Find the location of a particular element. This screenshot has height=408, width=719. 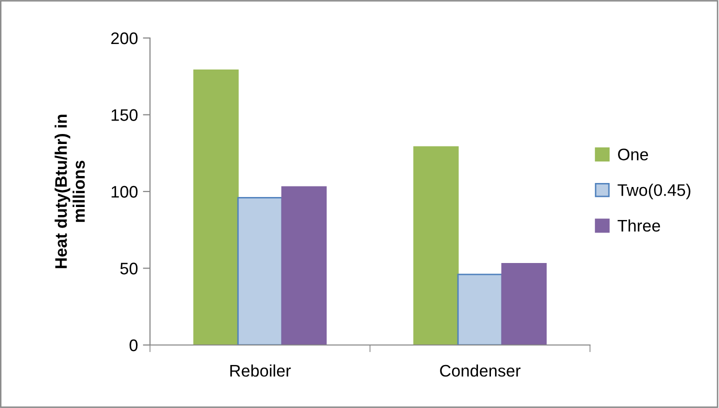

y-tick-label: 0 is located at coordinates (134, 345).